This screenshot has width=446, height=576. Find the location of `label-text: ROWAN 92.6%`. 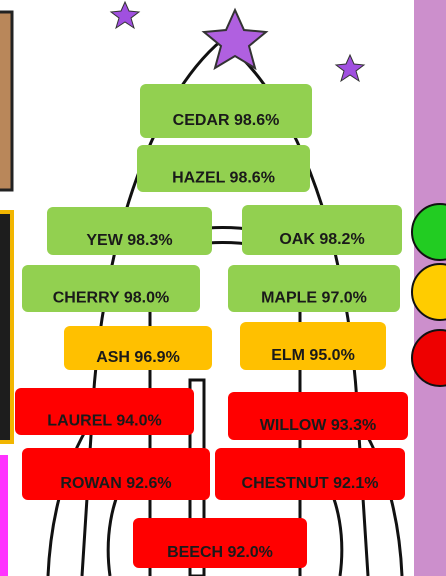

label-text: ROWAN 92.6% is located at coordinates (115, 483).